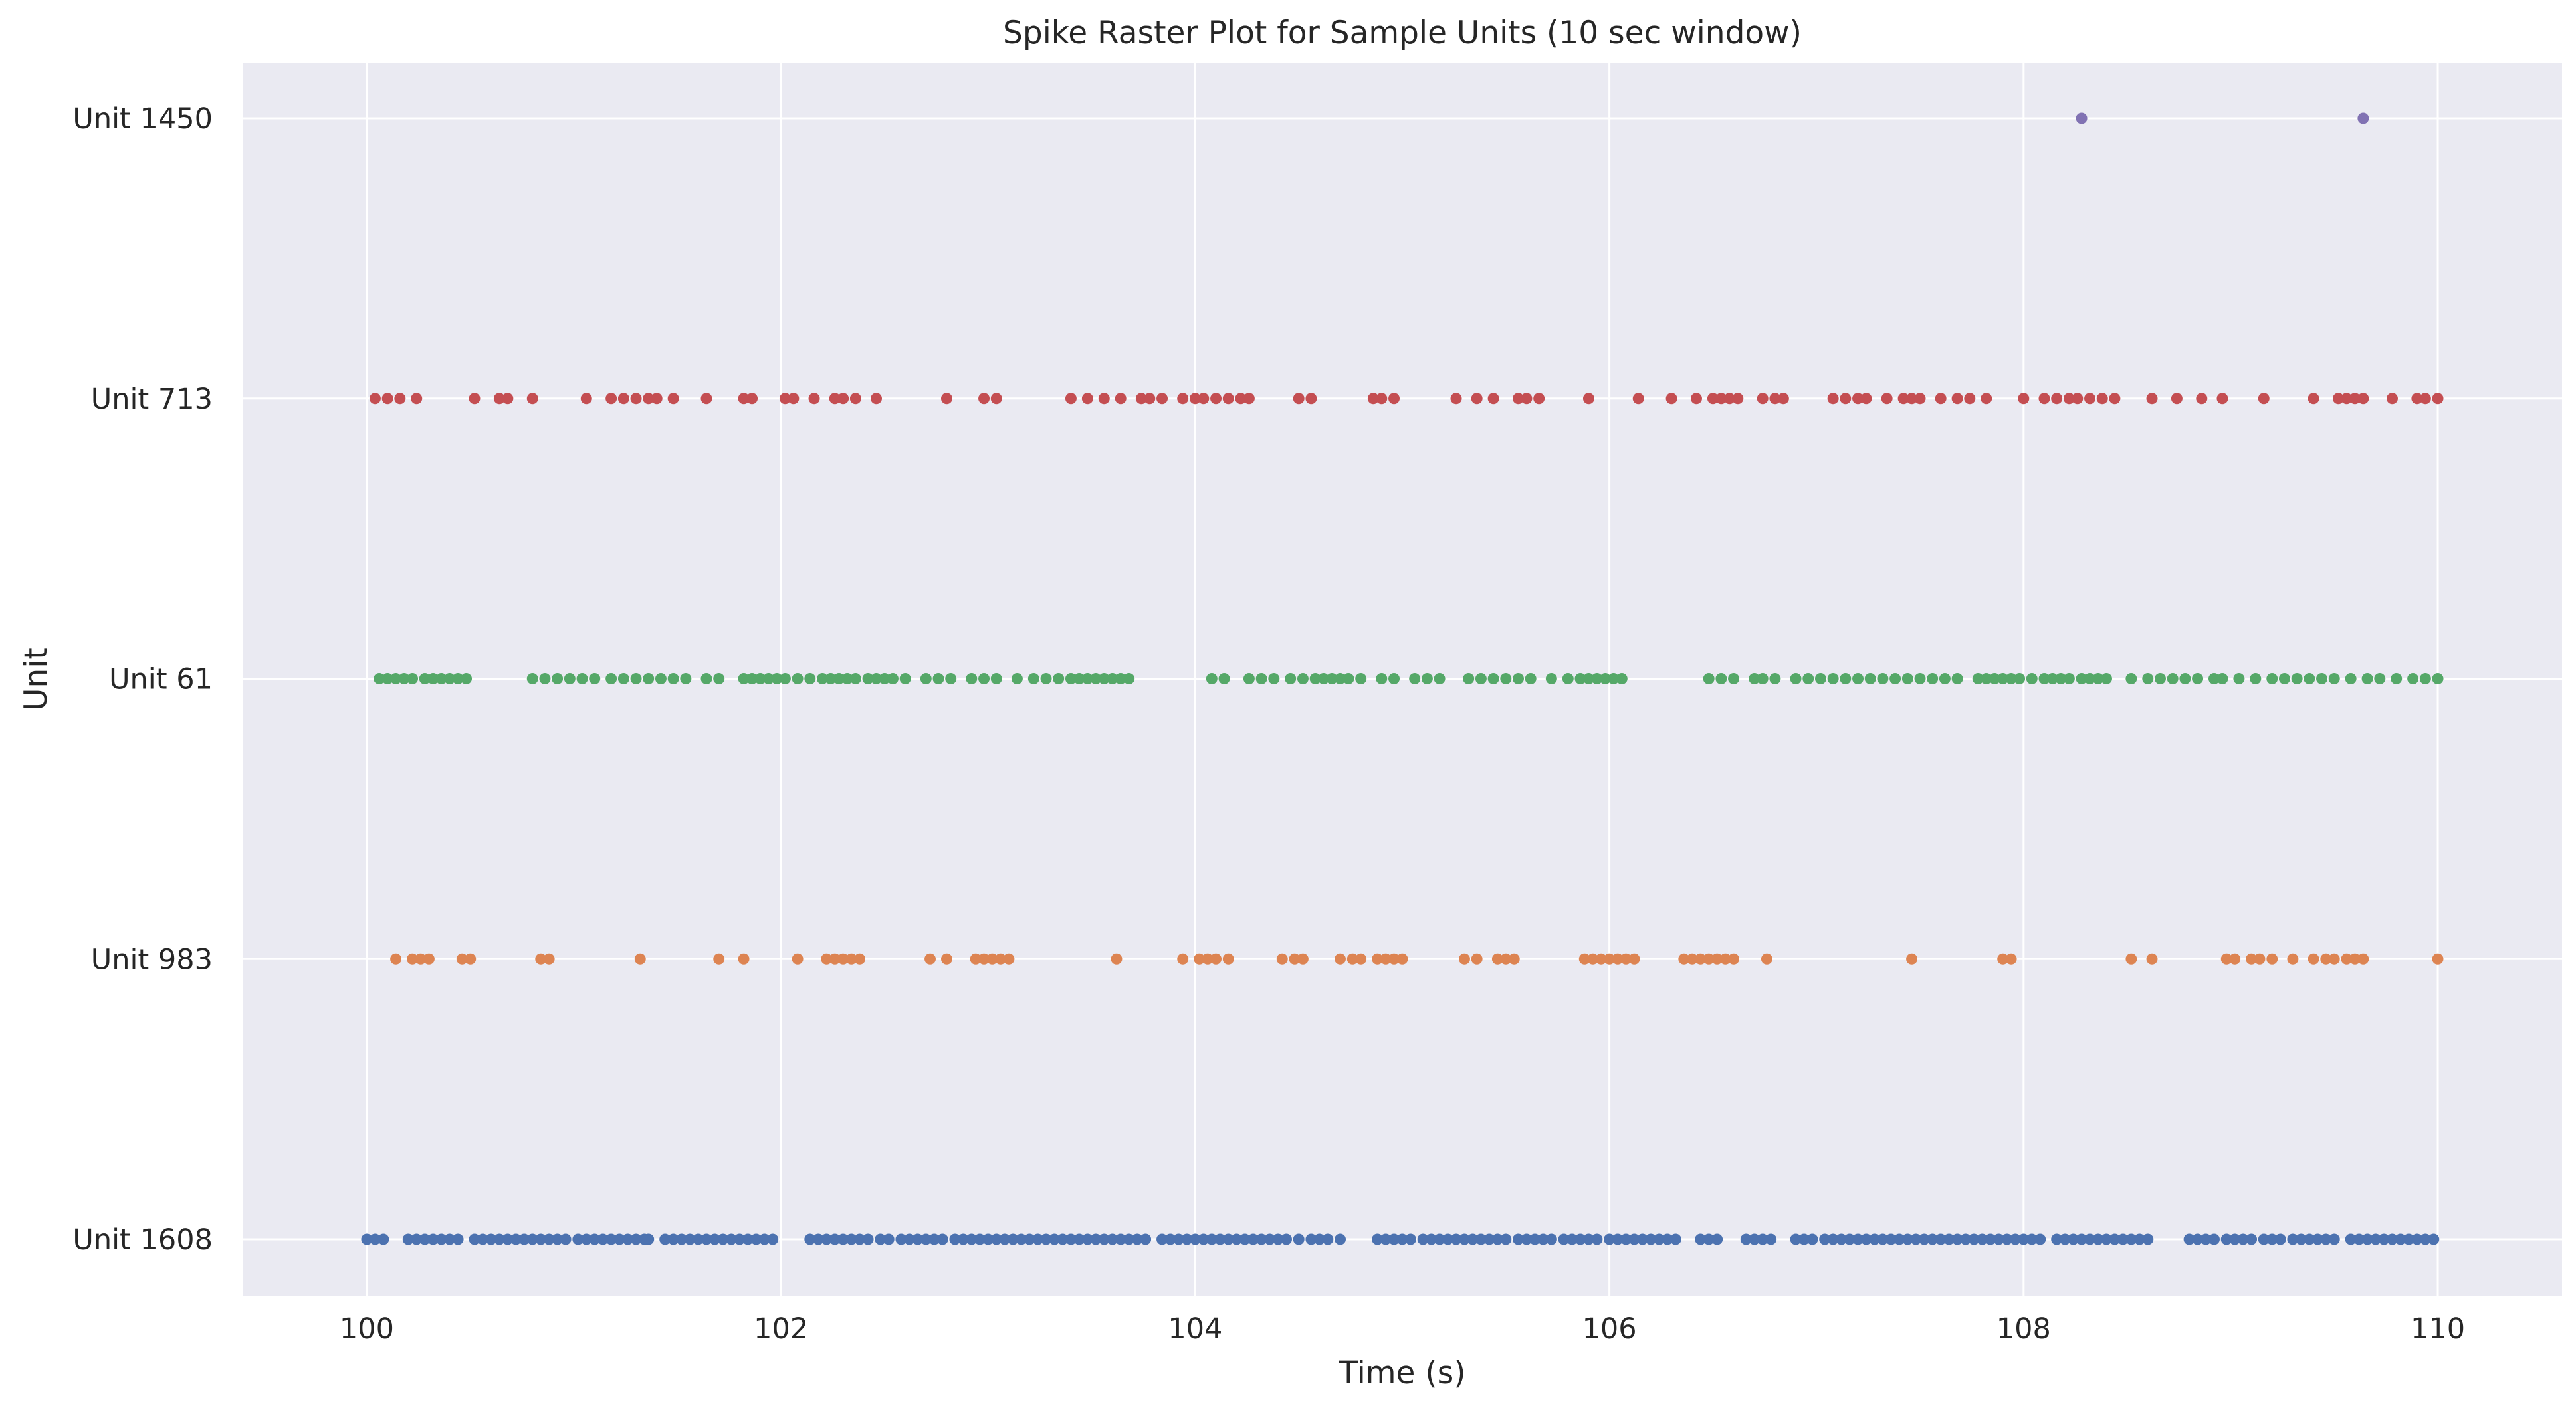 The width and height of the screenshot is (2576, 1412). Describe the element at coordinates (2438, 1329) in the screenshot. I see `x-tick-label: 110` at that location.